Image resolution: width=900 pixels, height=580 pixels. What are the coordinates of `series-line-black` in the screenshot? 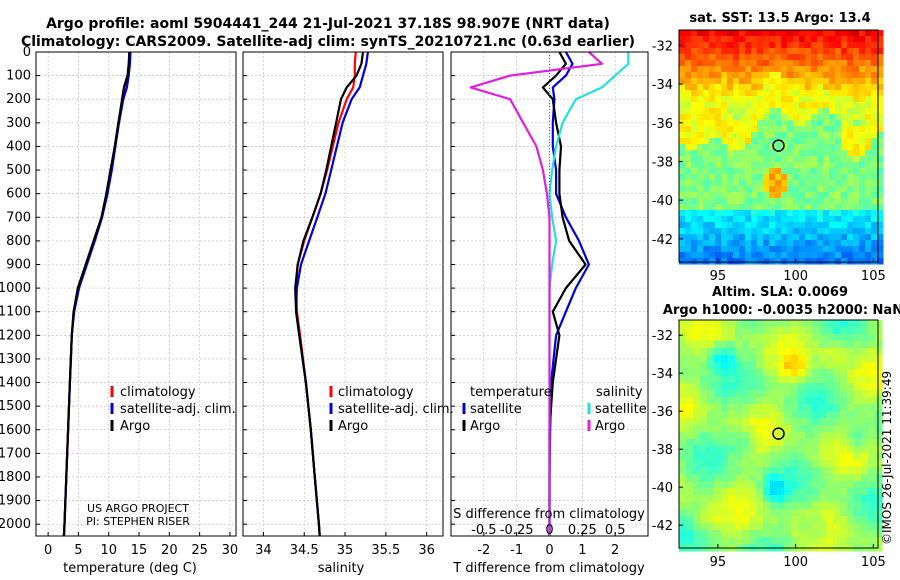 It's located at (96, 294).